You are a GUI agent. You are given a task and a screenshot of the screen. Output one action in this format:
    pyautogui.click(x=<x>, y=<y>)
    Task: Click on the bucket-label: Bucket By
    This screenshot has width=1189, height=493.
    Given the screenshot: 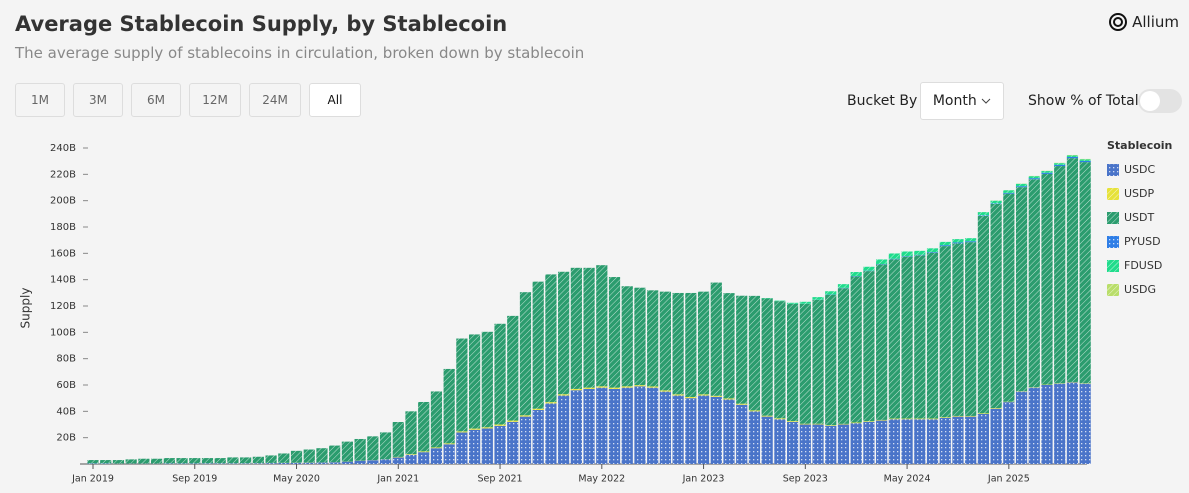 What is the action you would take?
    pyautogui.click(x=882, y=101)
    